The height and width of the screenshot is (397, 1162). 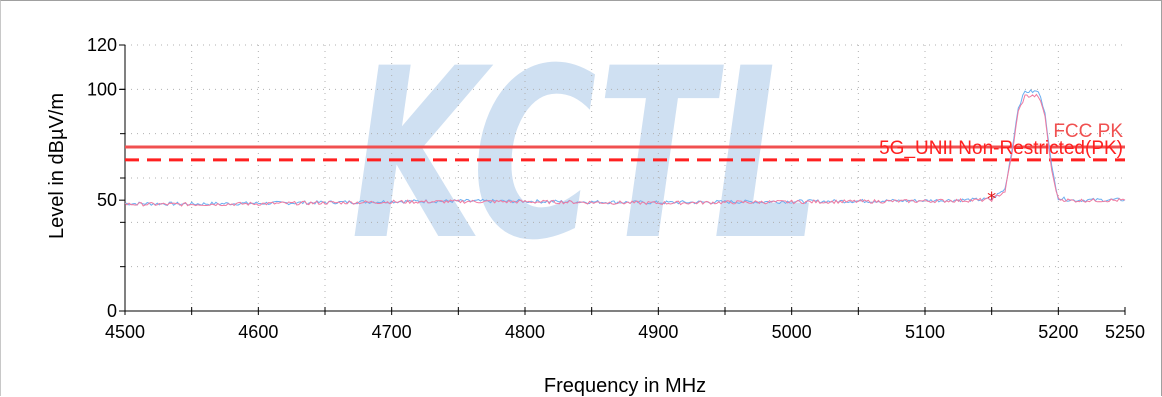 What do you see at coordinates (525, 332) in the screenshot?
I see `x-tick-label: 4800` at bounding box center [525, 332].